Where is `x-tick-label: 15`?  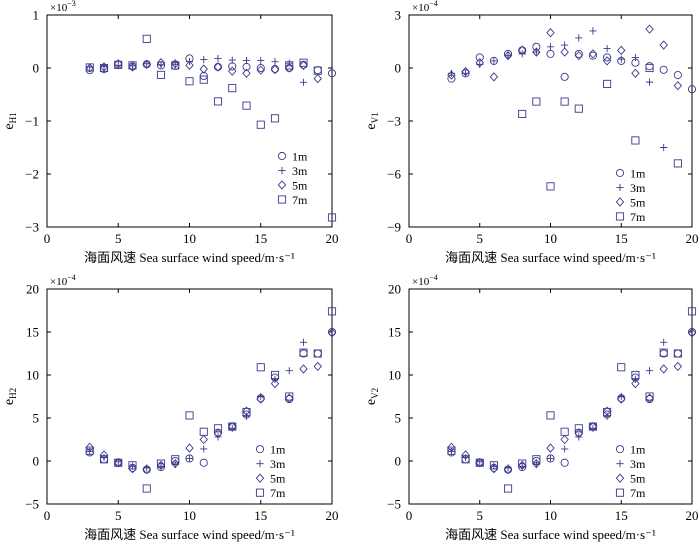
x-tick-label: 15 is located at coordinates (260, 515).